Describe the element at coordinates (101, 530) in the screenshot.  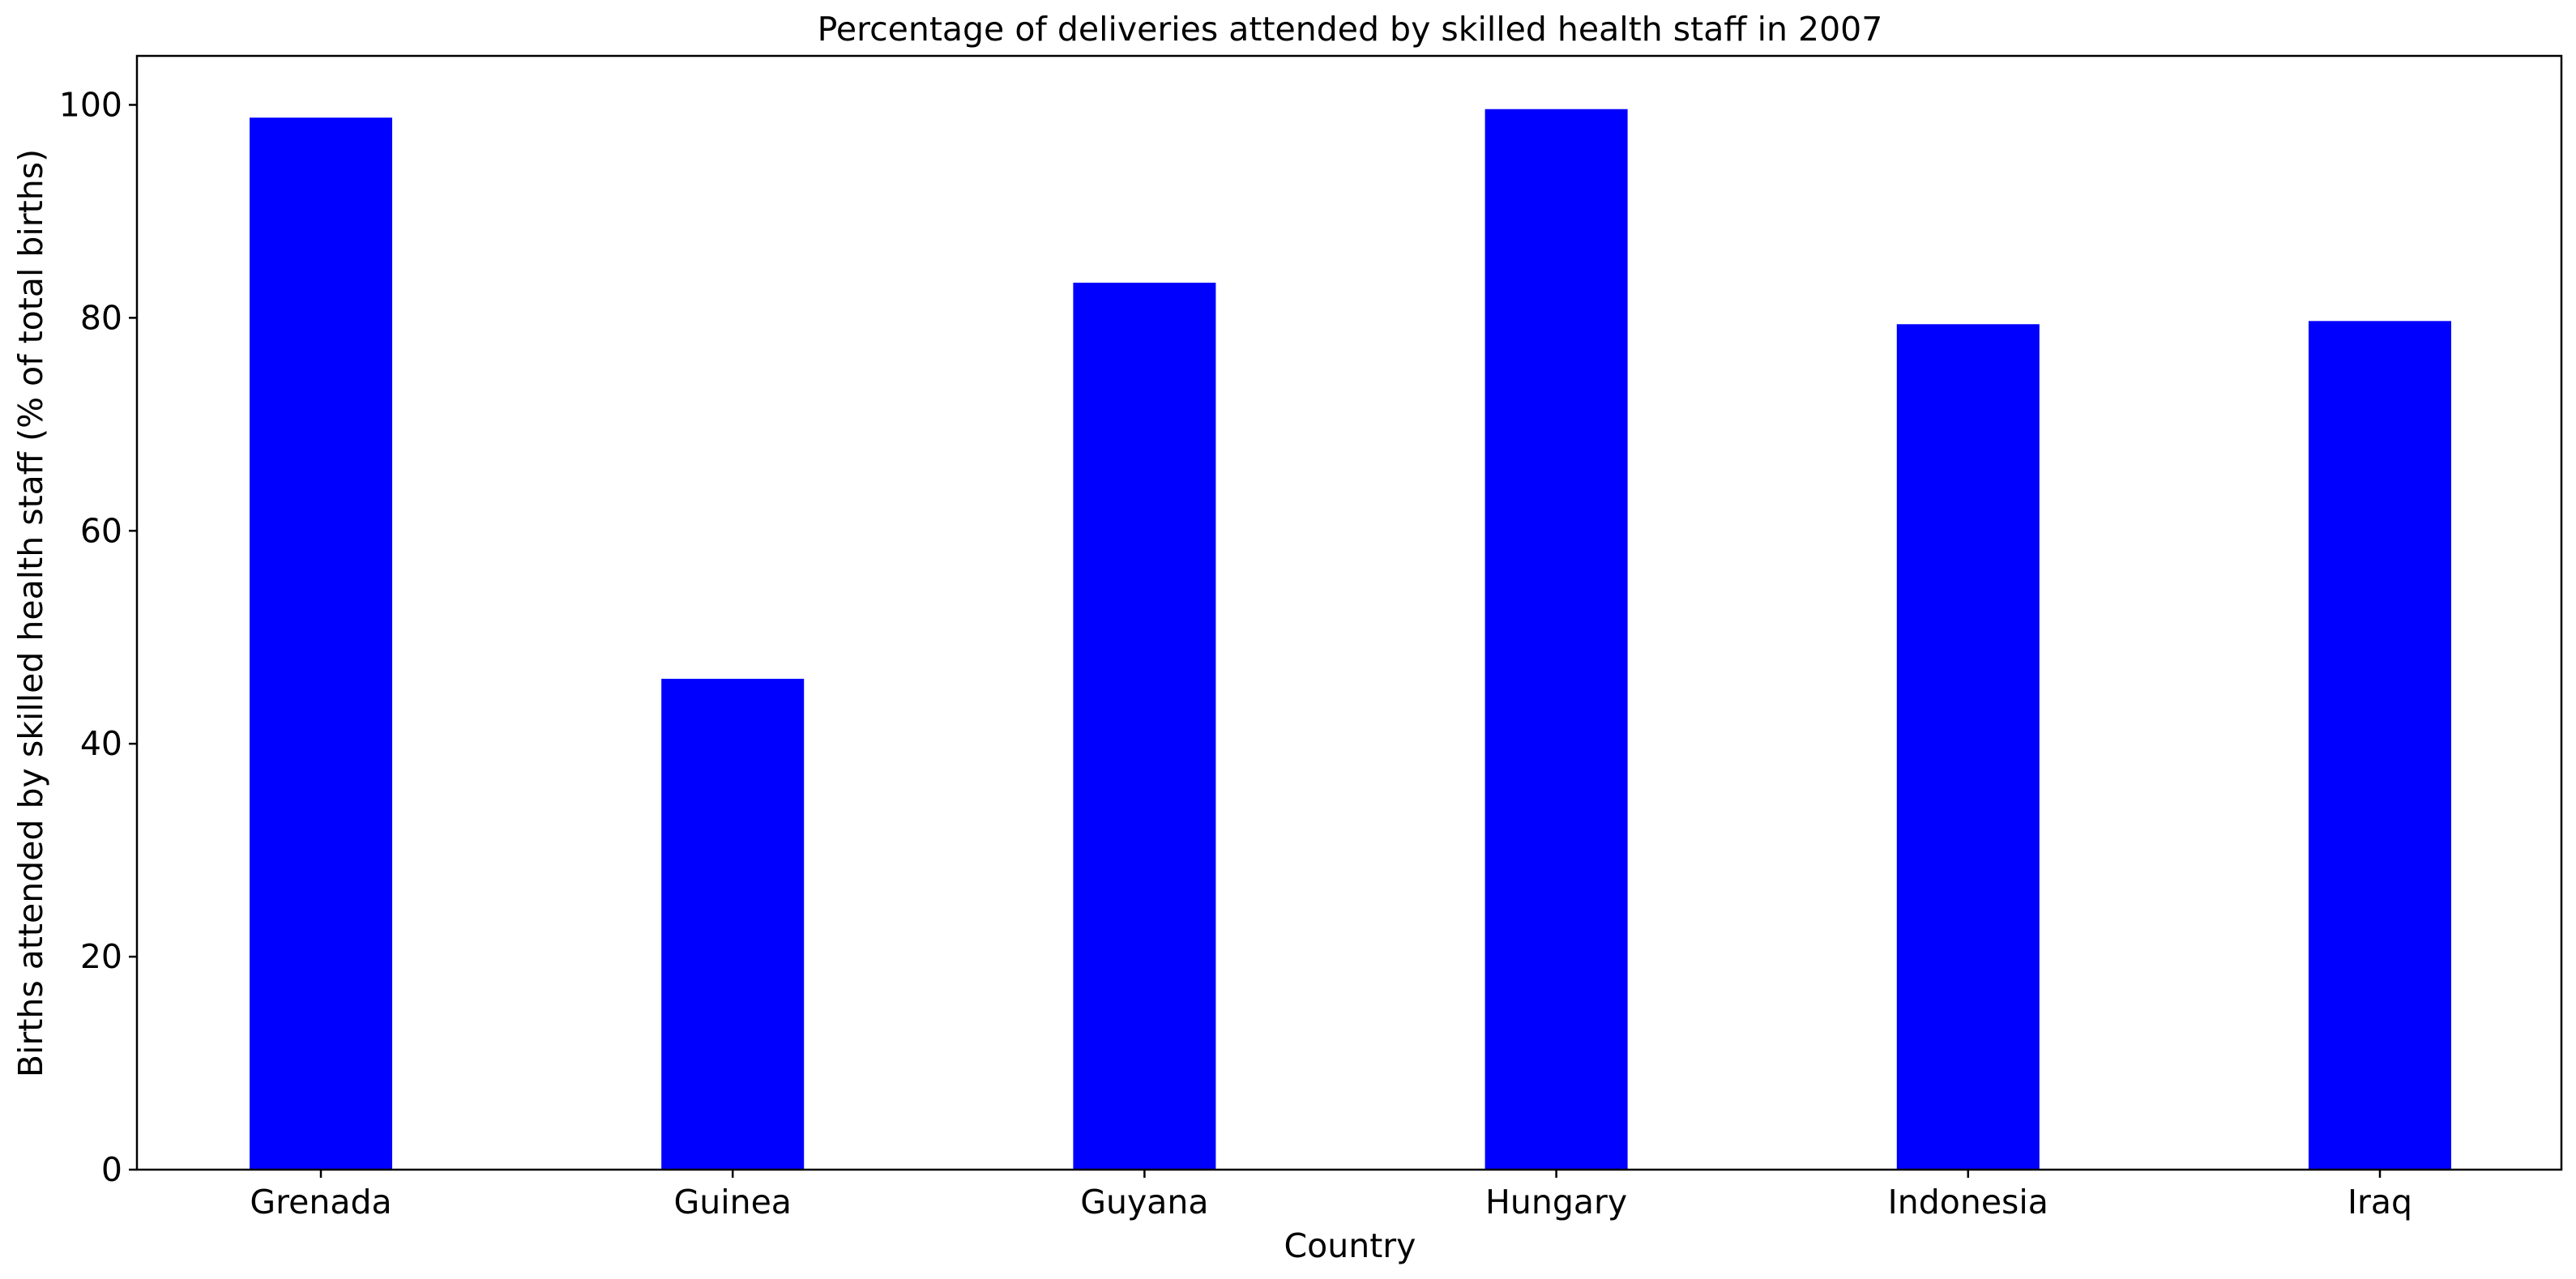
I see `y-tick-label: 60` at that location.